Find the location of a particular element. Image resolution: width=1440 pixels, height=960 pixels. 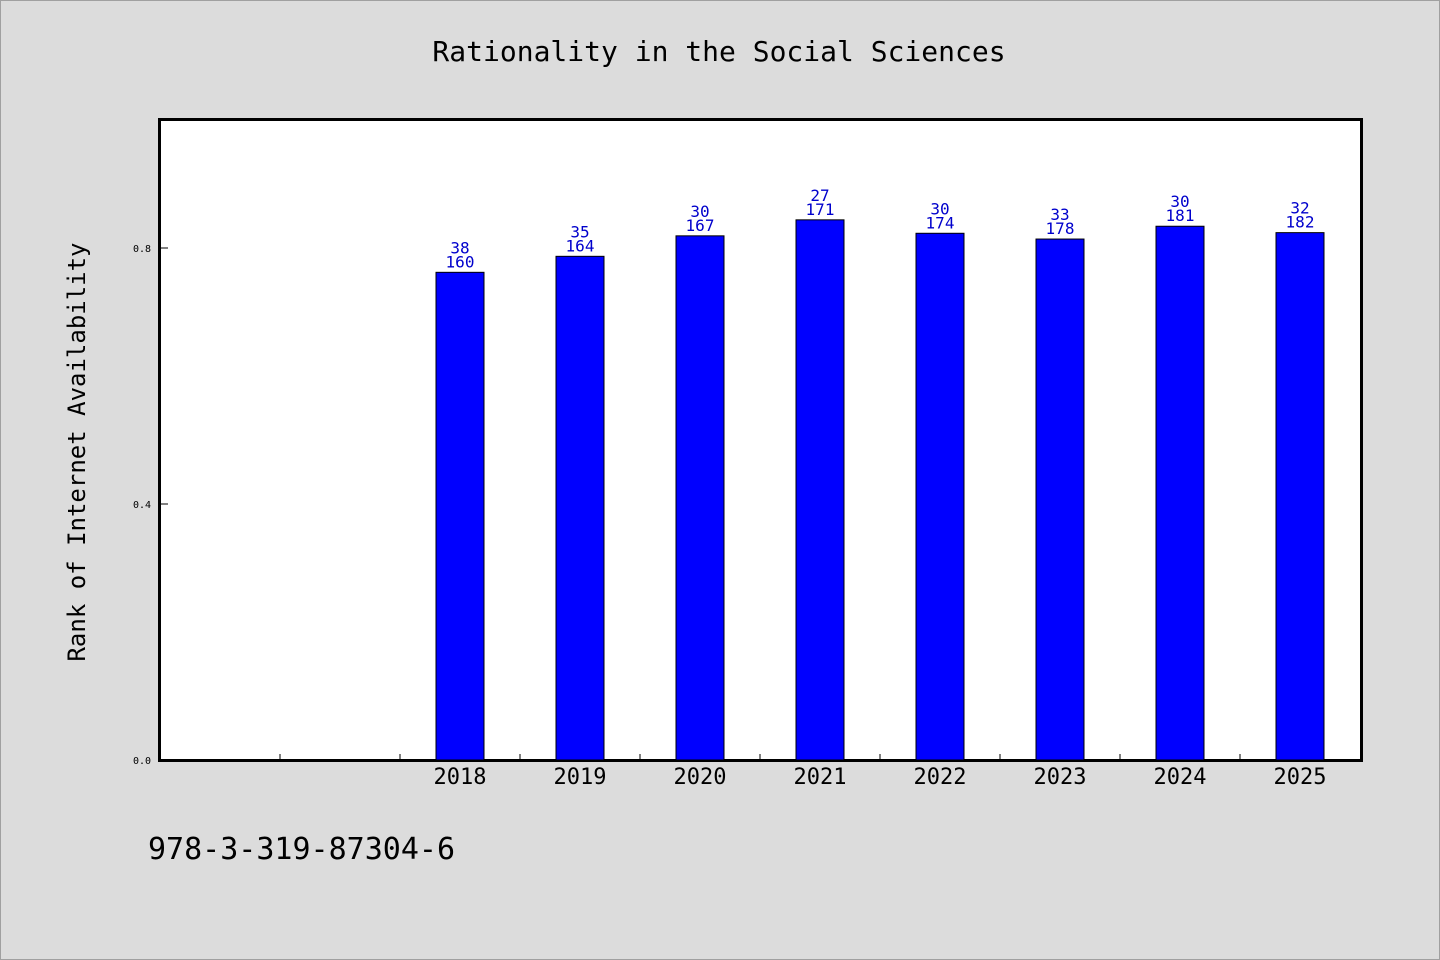

y-tick-label: 0.0 is located at coordinates (142, 761).